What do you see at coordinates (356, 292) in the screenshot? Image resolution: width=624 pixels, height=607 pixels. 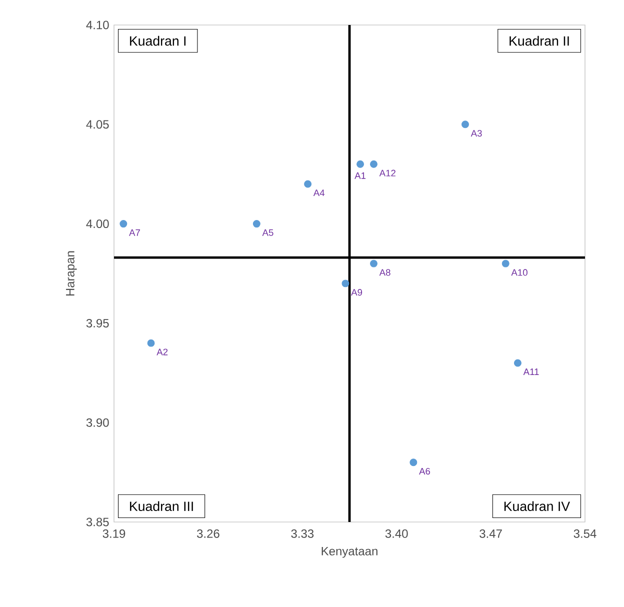 I see `annotation: A9` at bounding box center [356, 292].